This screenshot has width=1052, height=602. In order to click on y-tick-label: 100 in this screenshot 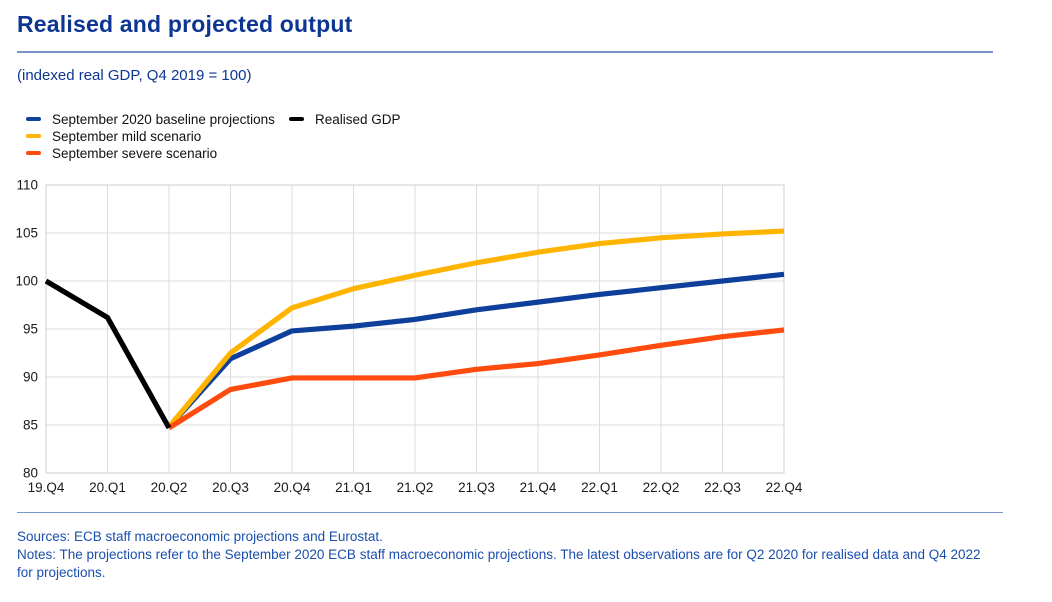, I will do `click(26, 281)`.